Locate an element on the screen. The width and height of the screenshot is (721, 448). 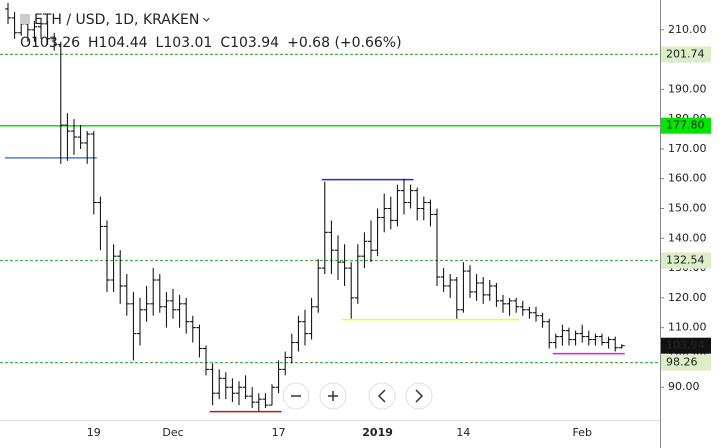
scroll-right-button is located at coordinates (419, 396).